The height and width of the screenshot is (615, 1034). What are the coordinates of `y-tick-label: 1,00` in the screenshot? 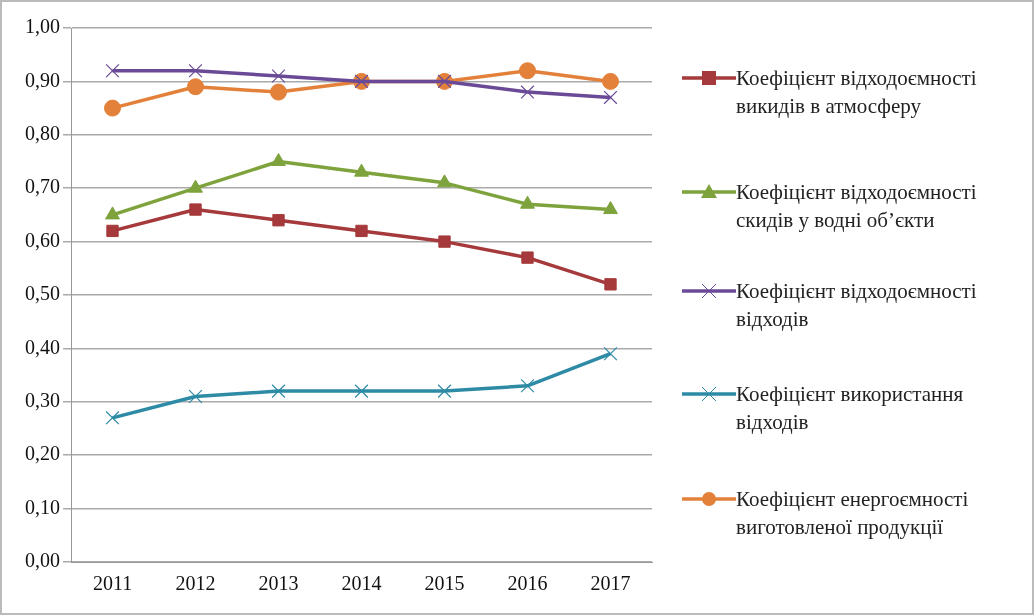 It's located at (42, 26).